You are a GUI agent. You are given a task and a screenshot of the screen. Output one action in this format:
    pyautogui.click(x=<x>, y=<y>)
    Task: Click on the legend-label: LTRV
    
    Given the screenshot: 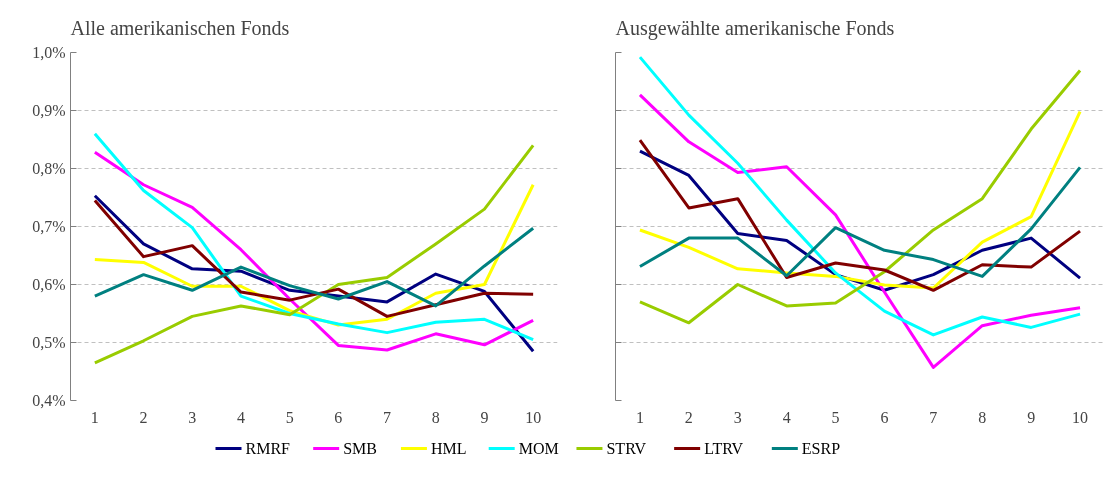 What is the action you would take?
    pyautogui.click(x=724, y=448)
    